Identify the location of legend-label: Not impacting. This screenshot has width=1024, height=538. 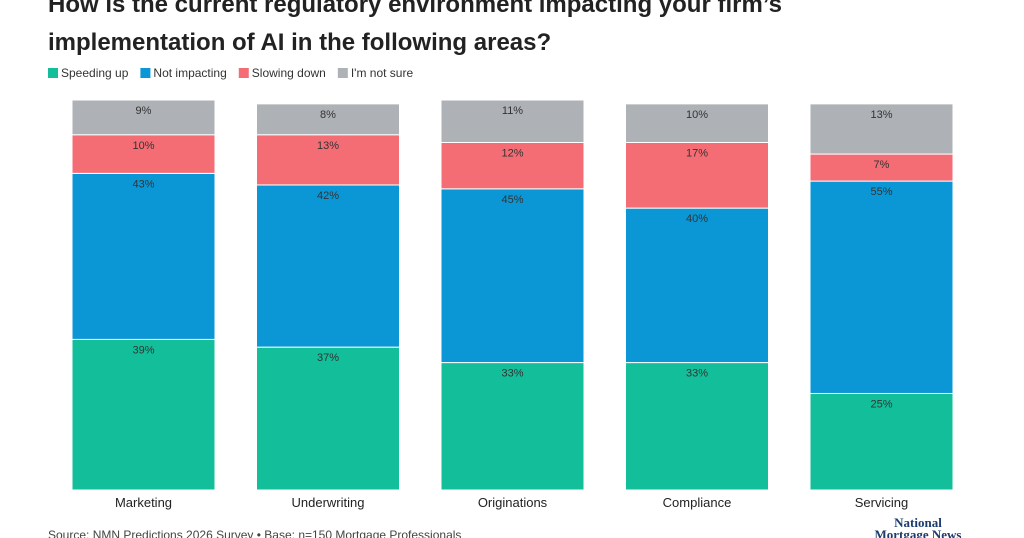
(189, 73).